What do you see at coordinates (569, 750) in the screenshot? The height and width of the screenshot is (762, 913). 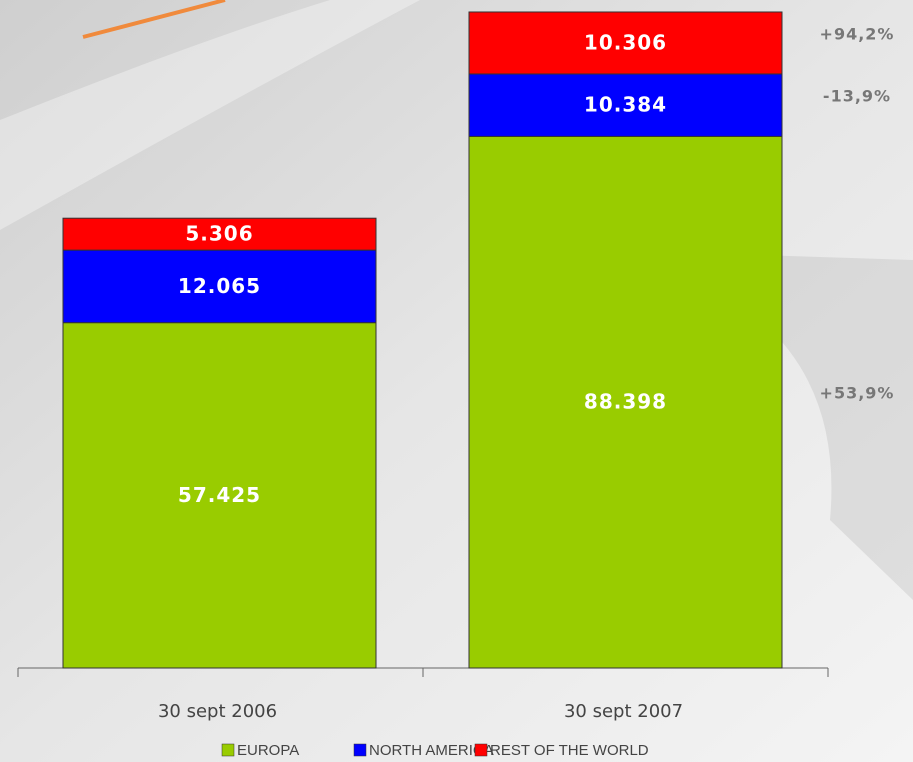 I see `legend-label: REST OF THE WORLD` at bounding box center [569, 750].